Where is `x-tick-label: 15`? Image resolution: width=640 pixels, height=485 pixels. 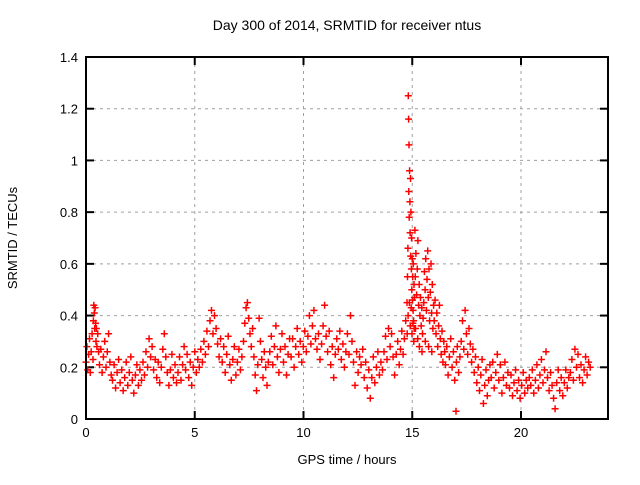 x-tick-label: 15 is located at coordinates (412, 432).